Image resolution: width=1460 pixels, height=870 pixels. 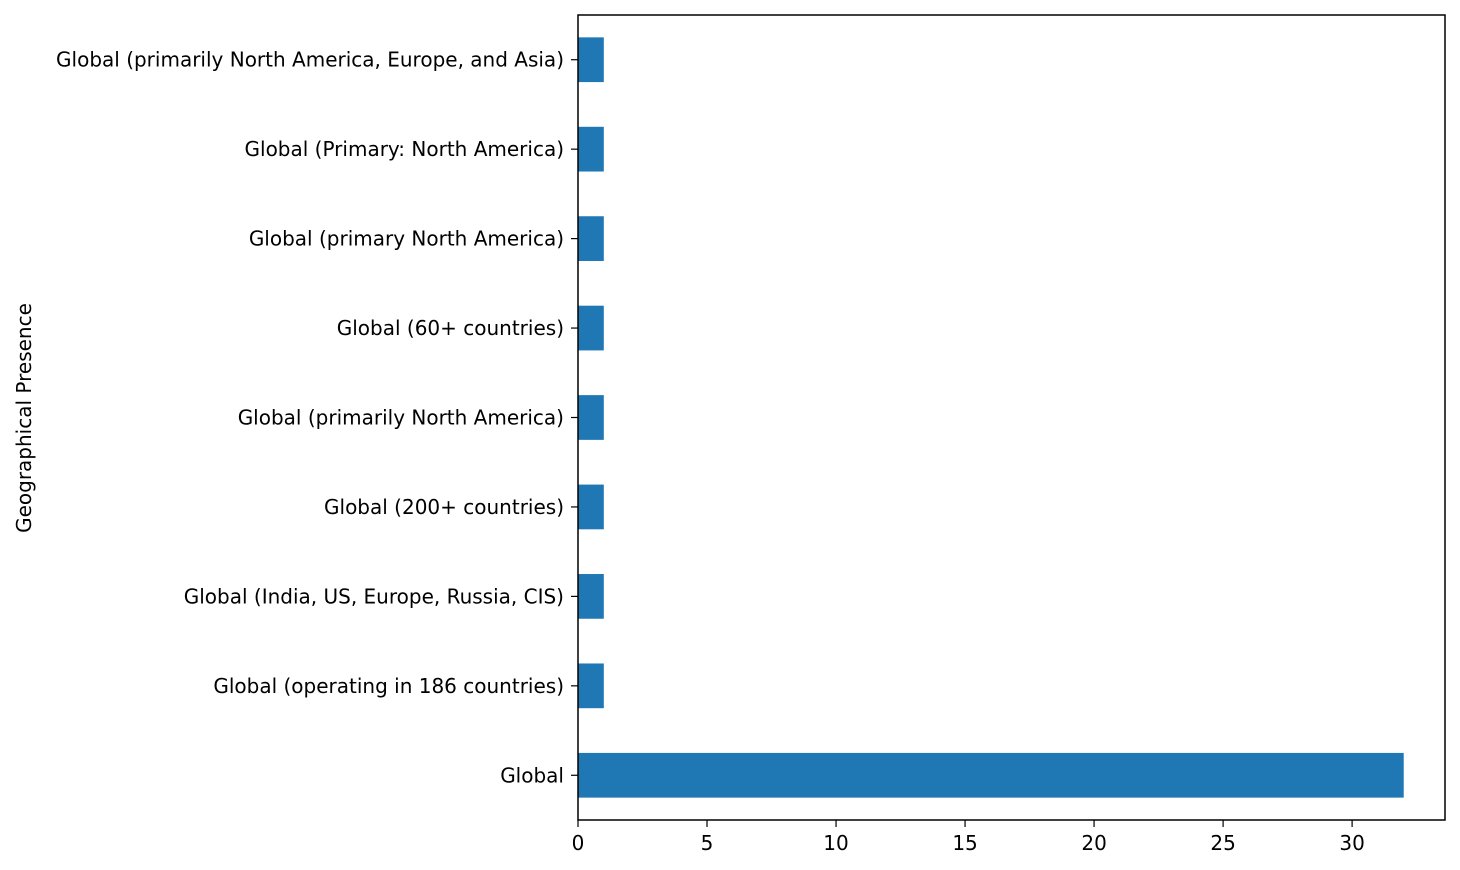 What do you see at coordinates (401, 418) in the screenshot?
I see `y-tick-label: Global (primarily North America)` at bounding box center [401, 418].